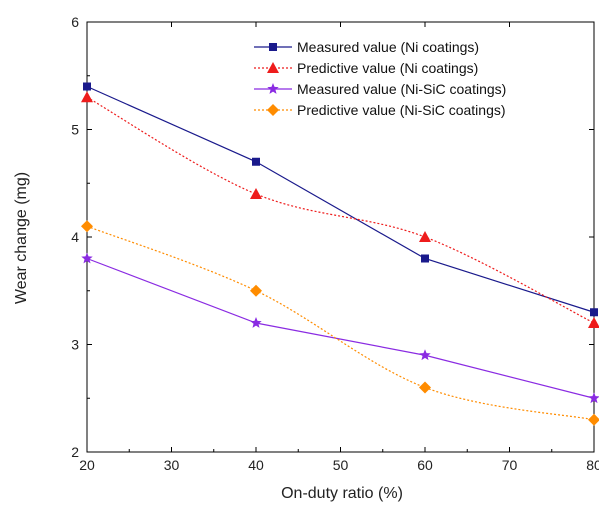  I want to click on legend-item-4: Predictive value (Ni-SiC coatings), so click(380, 110).